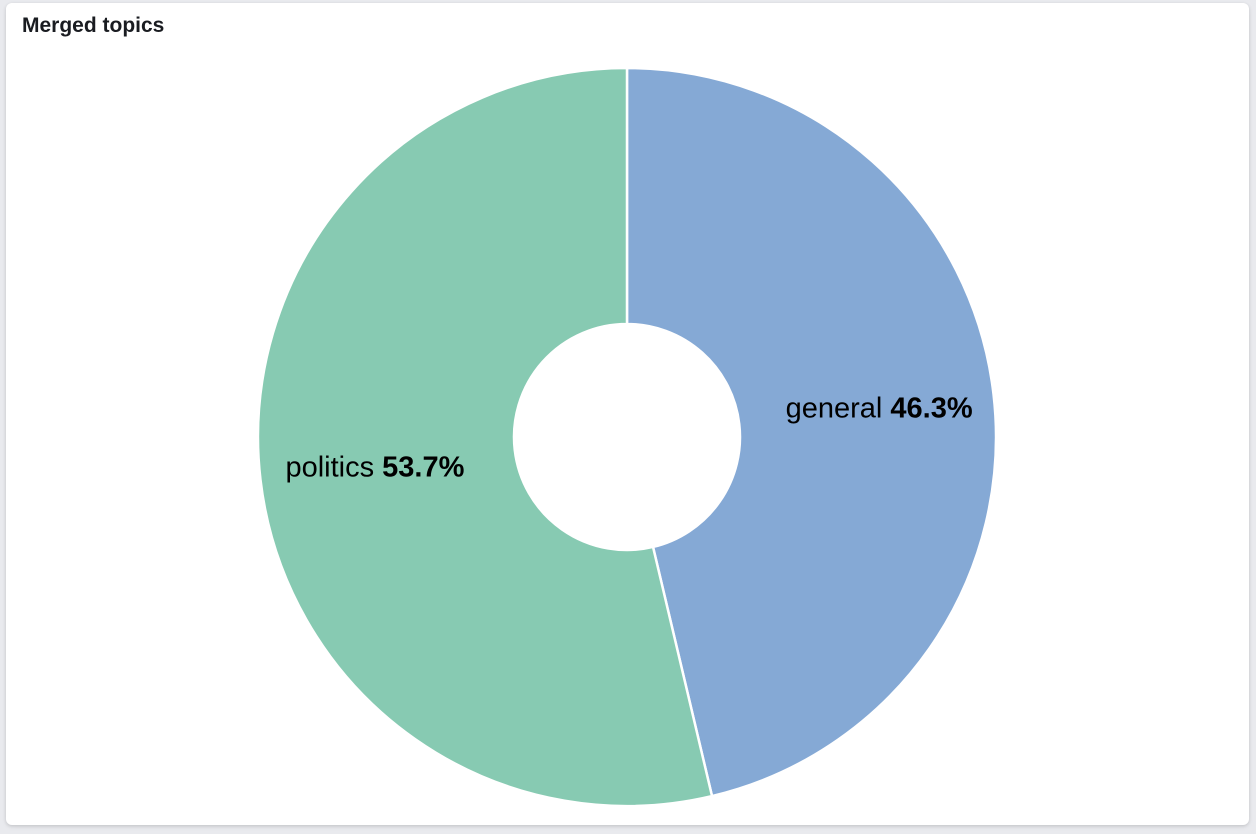 Image resolution: width=1256 pixels, height=834 pixels. Describe the element at coordinates (838, 409) in the screenshot. I see `slice-label-name: general` at that location.